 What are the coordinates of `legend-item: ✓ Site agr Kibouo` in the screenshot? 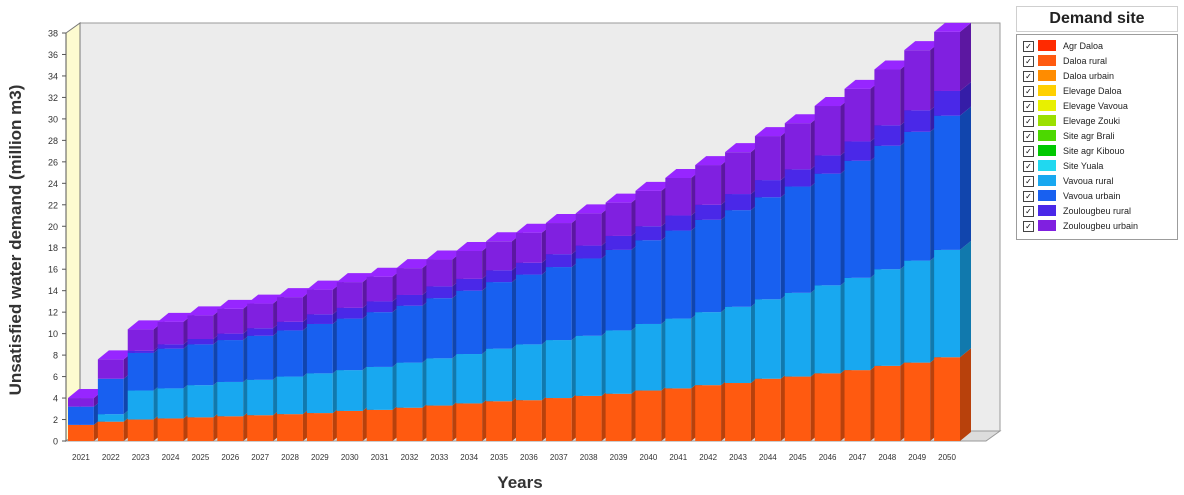 It's located at (1098, 151).